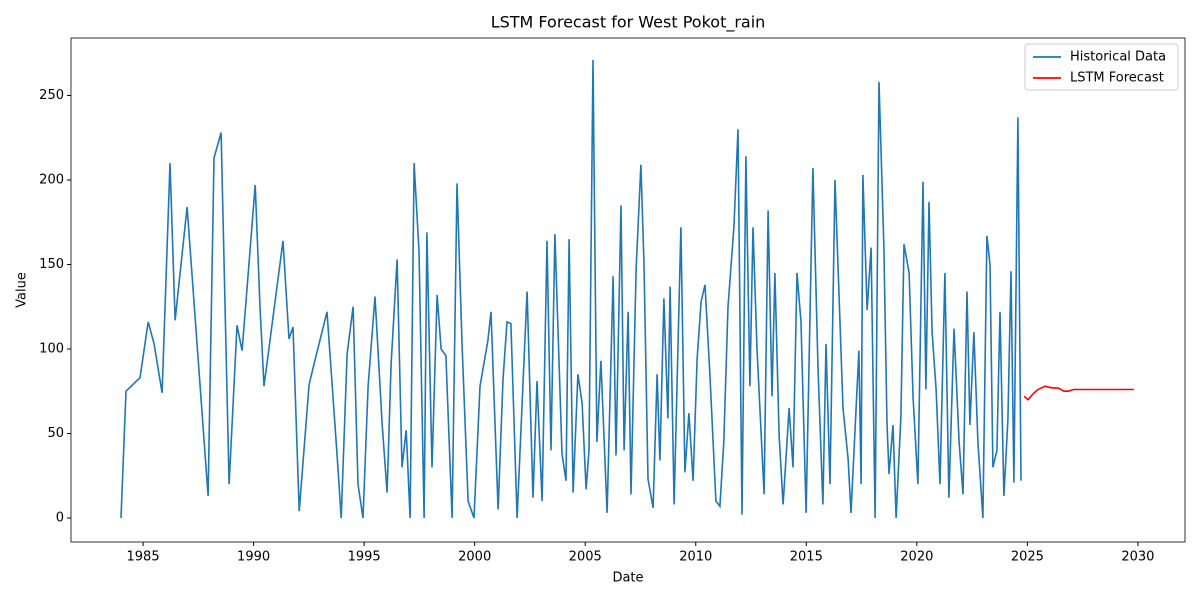 Image resolution: width=1200 pixels, height=600 pixels. What do you see at coordinates (51, 95) in the screenshot?
I see `y-tick-label: 250` at bounding box center [51, 95].